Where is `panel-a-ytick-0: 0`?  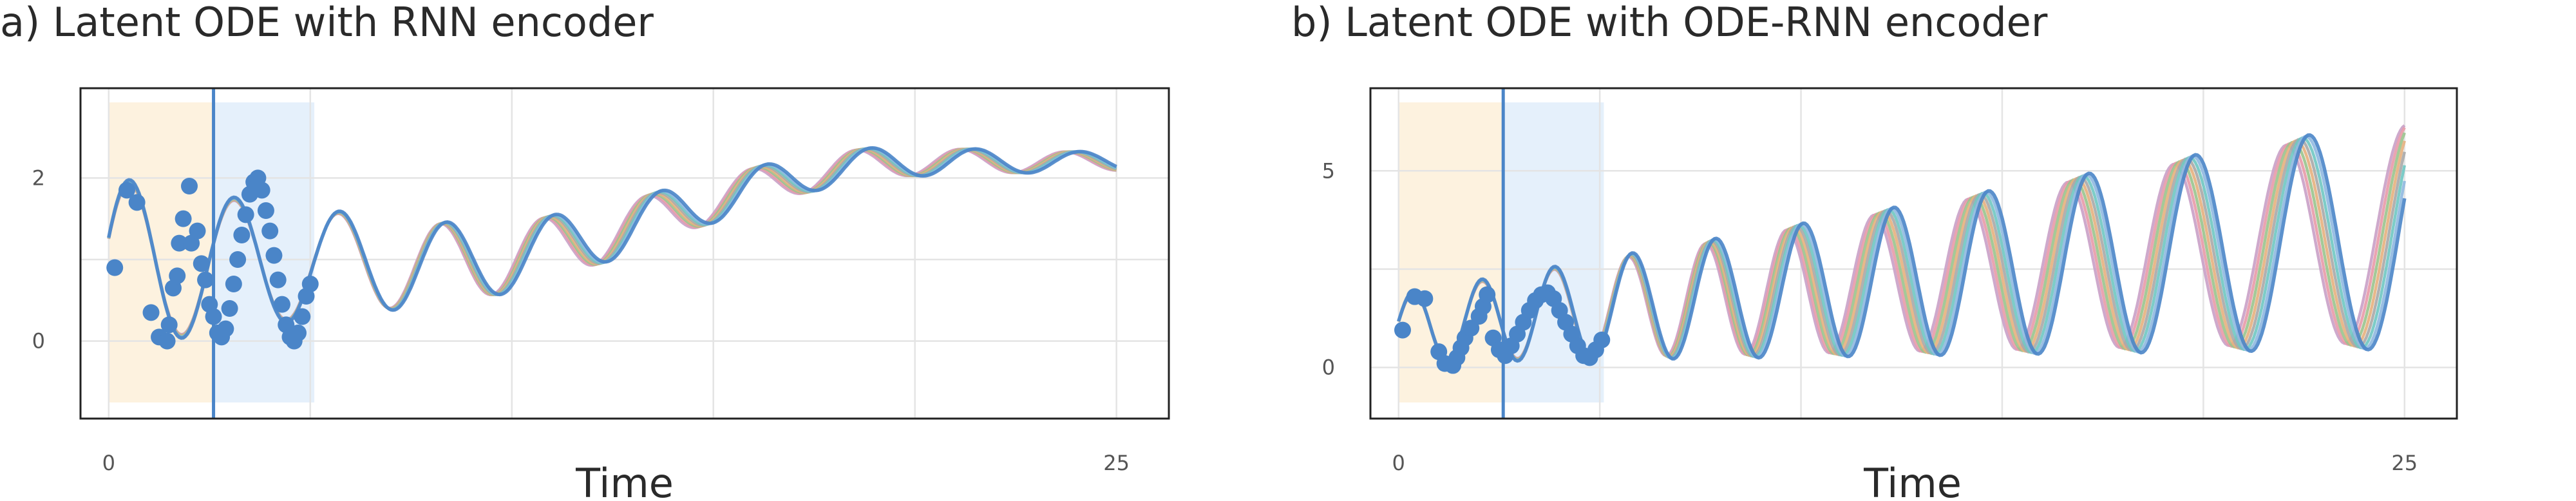
panel-a-ytick-0: 0 is located at coordinates (38, 341).